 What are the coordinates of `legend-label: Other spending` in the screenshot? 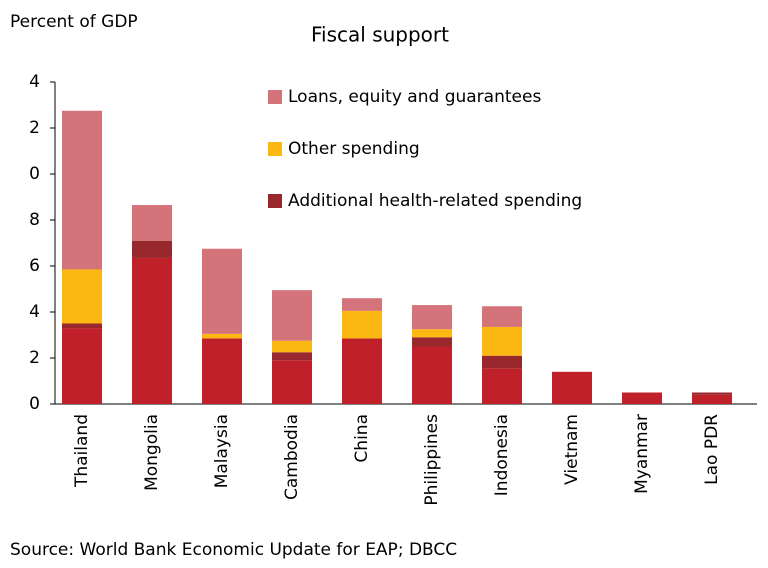 It's located at (354, 149).